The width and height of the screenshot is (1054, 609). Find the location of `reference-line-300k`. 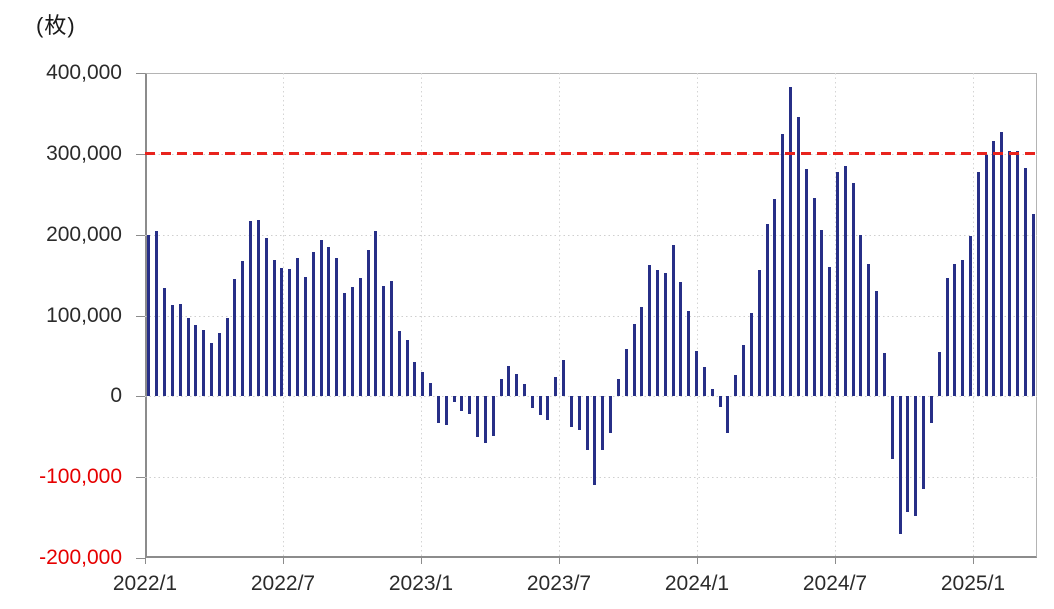

reference-line-300k is located at coordinates (591, 154).